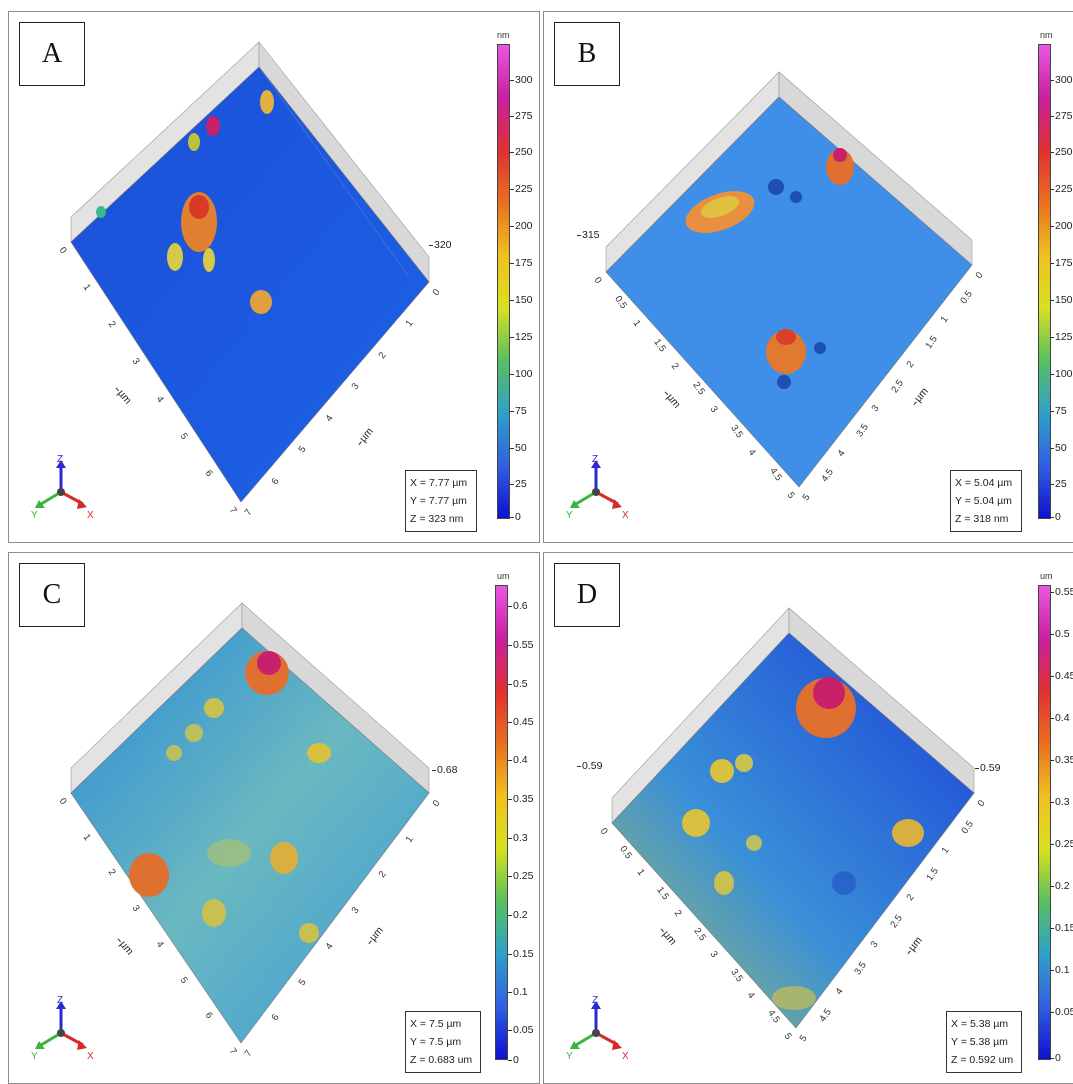 The image size is (1073, 1084). I want to click on z-max-label: 320, so click(440, 245).